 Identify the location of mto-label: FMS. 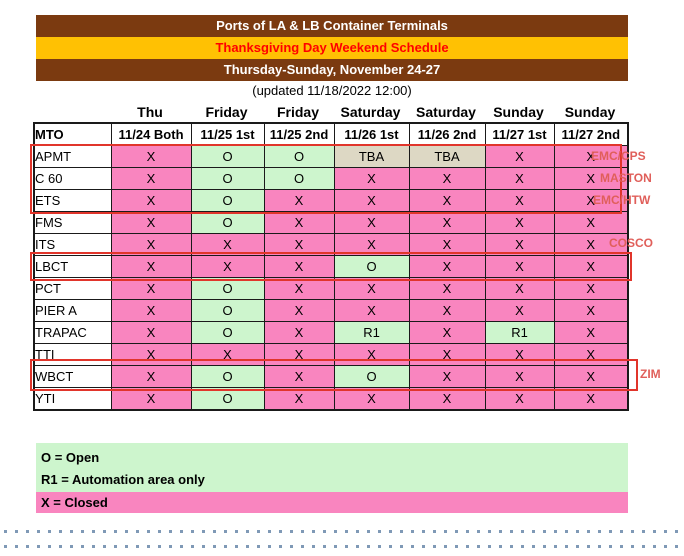
(72, 222).